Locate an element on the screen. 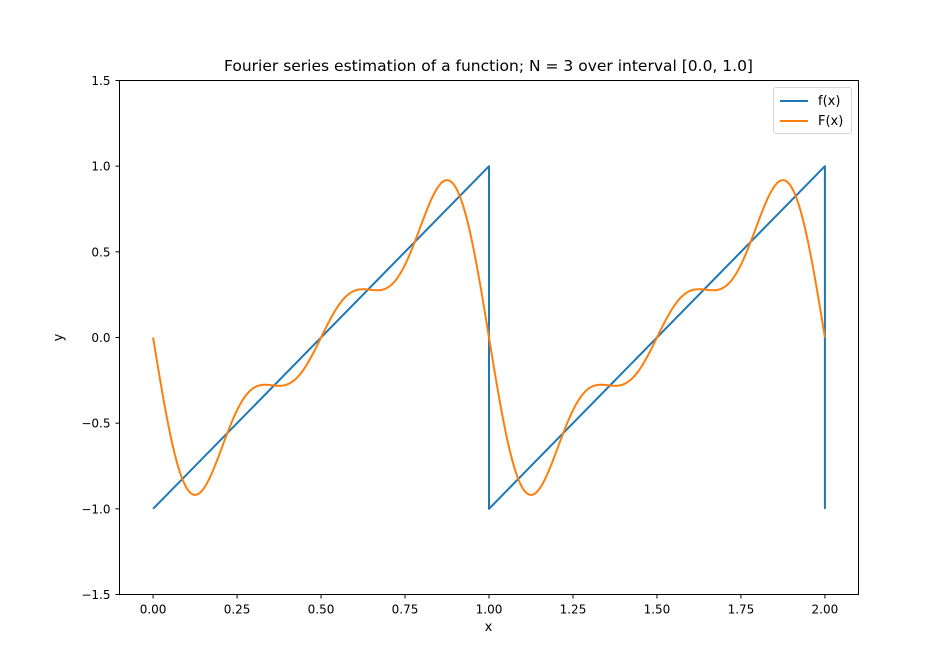 The width and height of the screenshot is (952, 667). legend-swatch-F is located at coordinates (794, 121).